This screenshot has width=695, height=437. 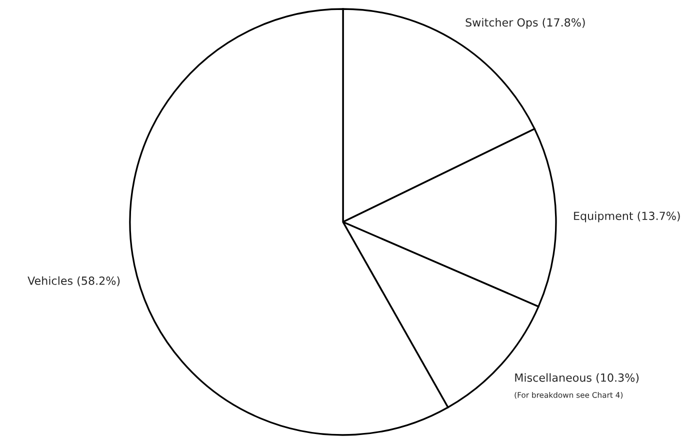 I want to click on slice-label: Equipment (13.7%), so click(x=627, y=216).